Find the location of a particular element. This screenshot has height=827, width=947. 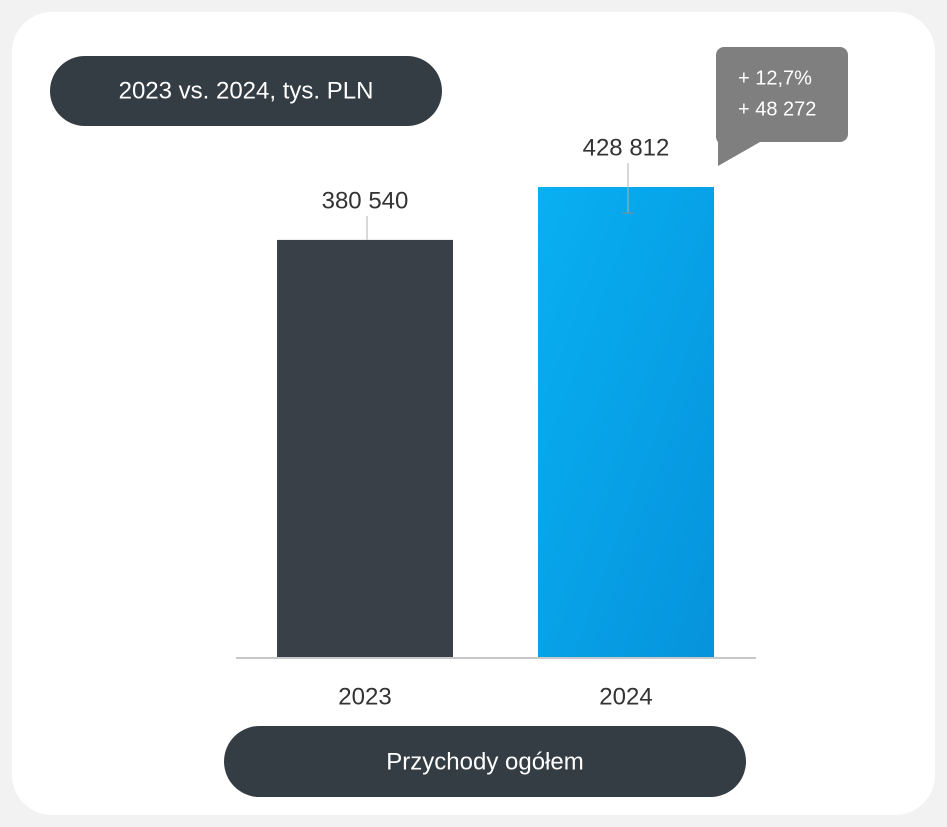

value-label: 380 540 is located at coordinates (365, 200).